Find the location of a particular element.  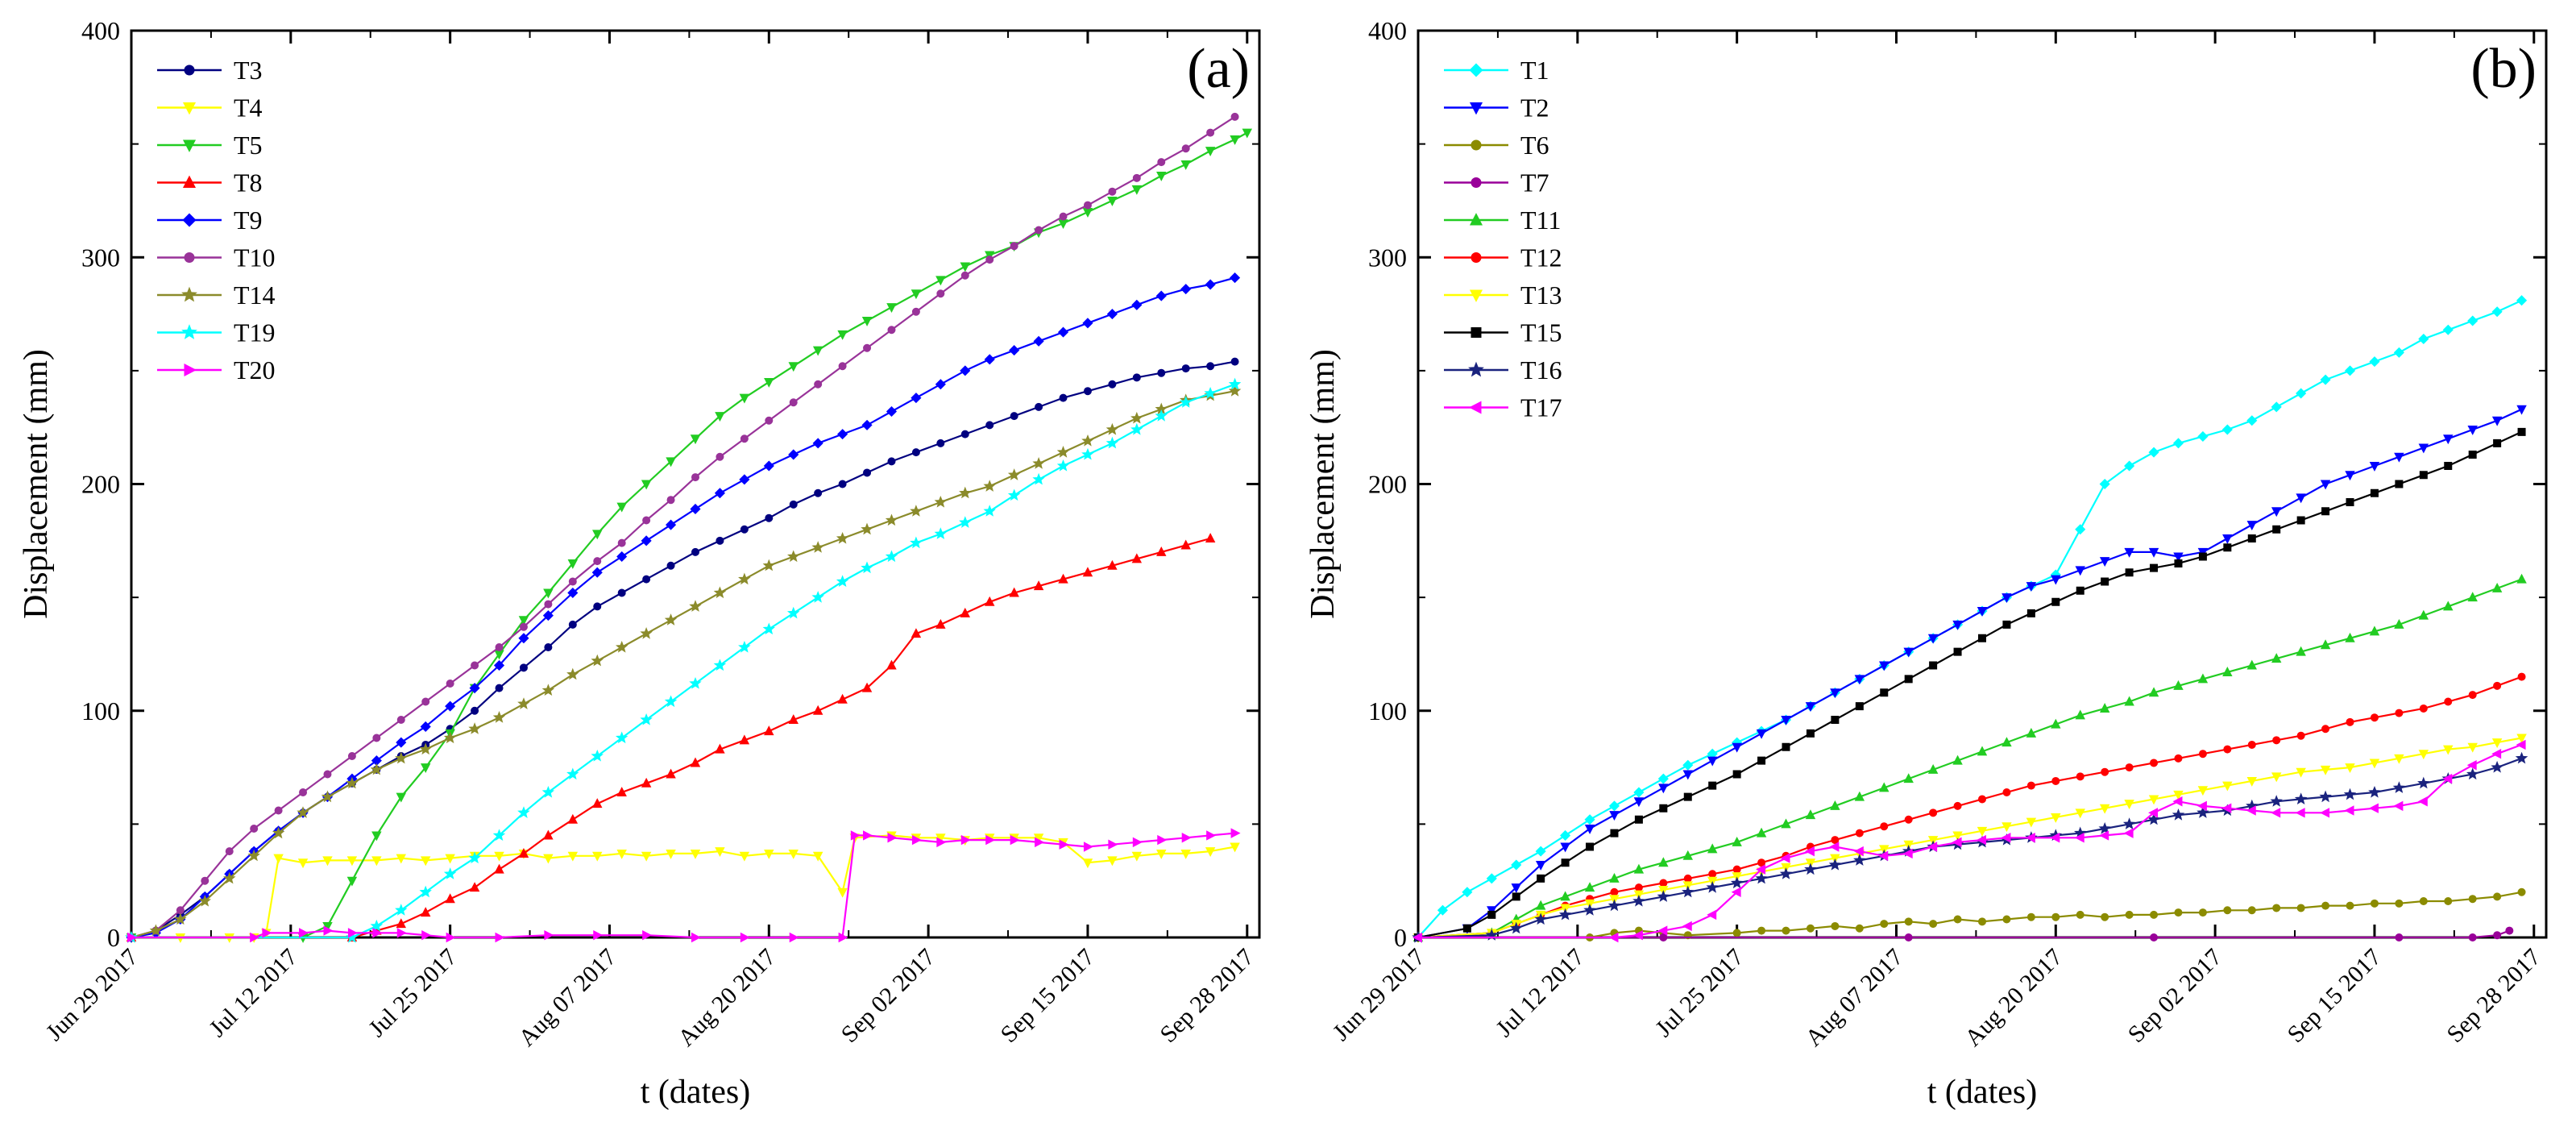

y-tick-label: 400 is located at coordinates (1387, 30).